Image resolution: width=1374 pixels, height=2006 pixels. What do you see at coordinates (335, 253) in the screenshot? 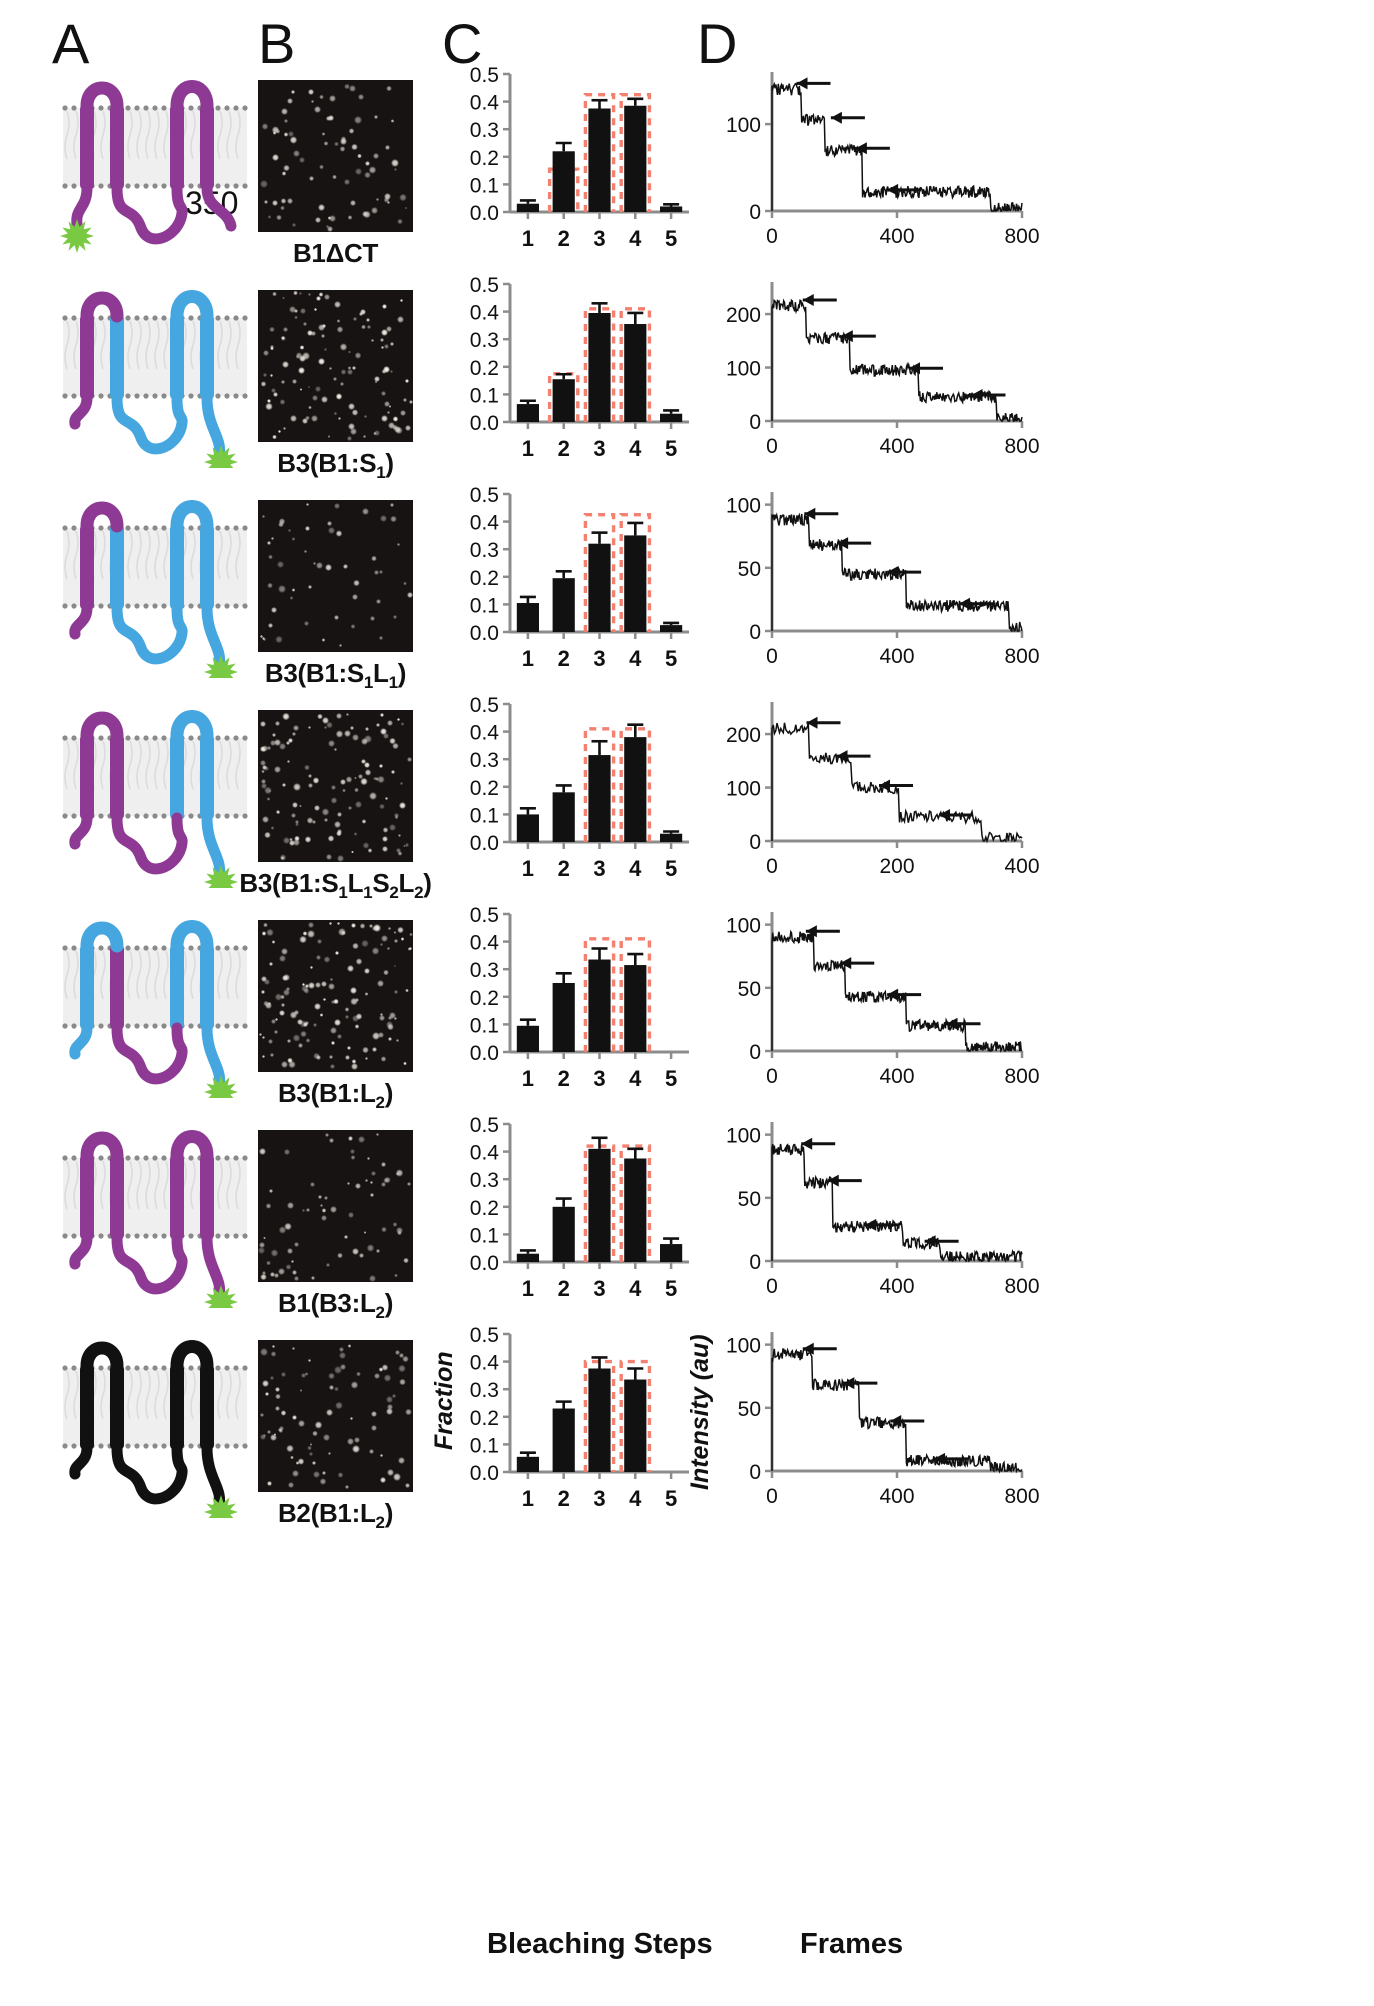
I see `construct-label: B1ΔCT` at bounding box center [335, 253].